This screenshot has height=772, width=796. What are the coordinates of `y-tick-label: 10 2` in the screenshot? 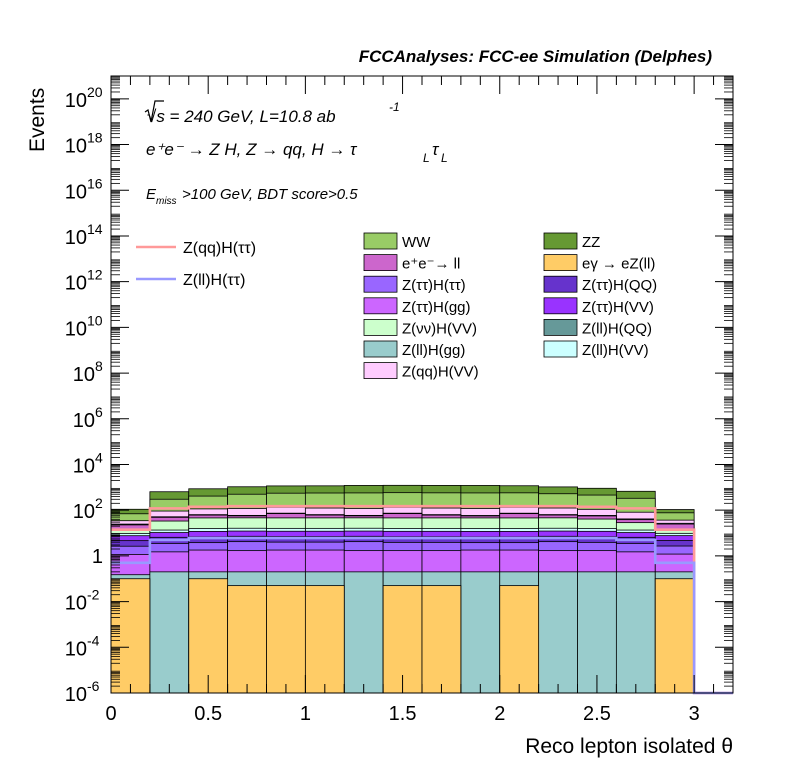 It's located at (88, 509).